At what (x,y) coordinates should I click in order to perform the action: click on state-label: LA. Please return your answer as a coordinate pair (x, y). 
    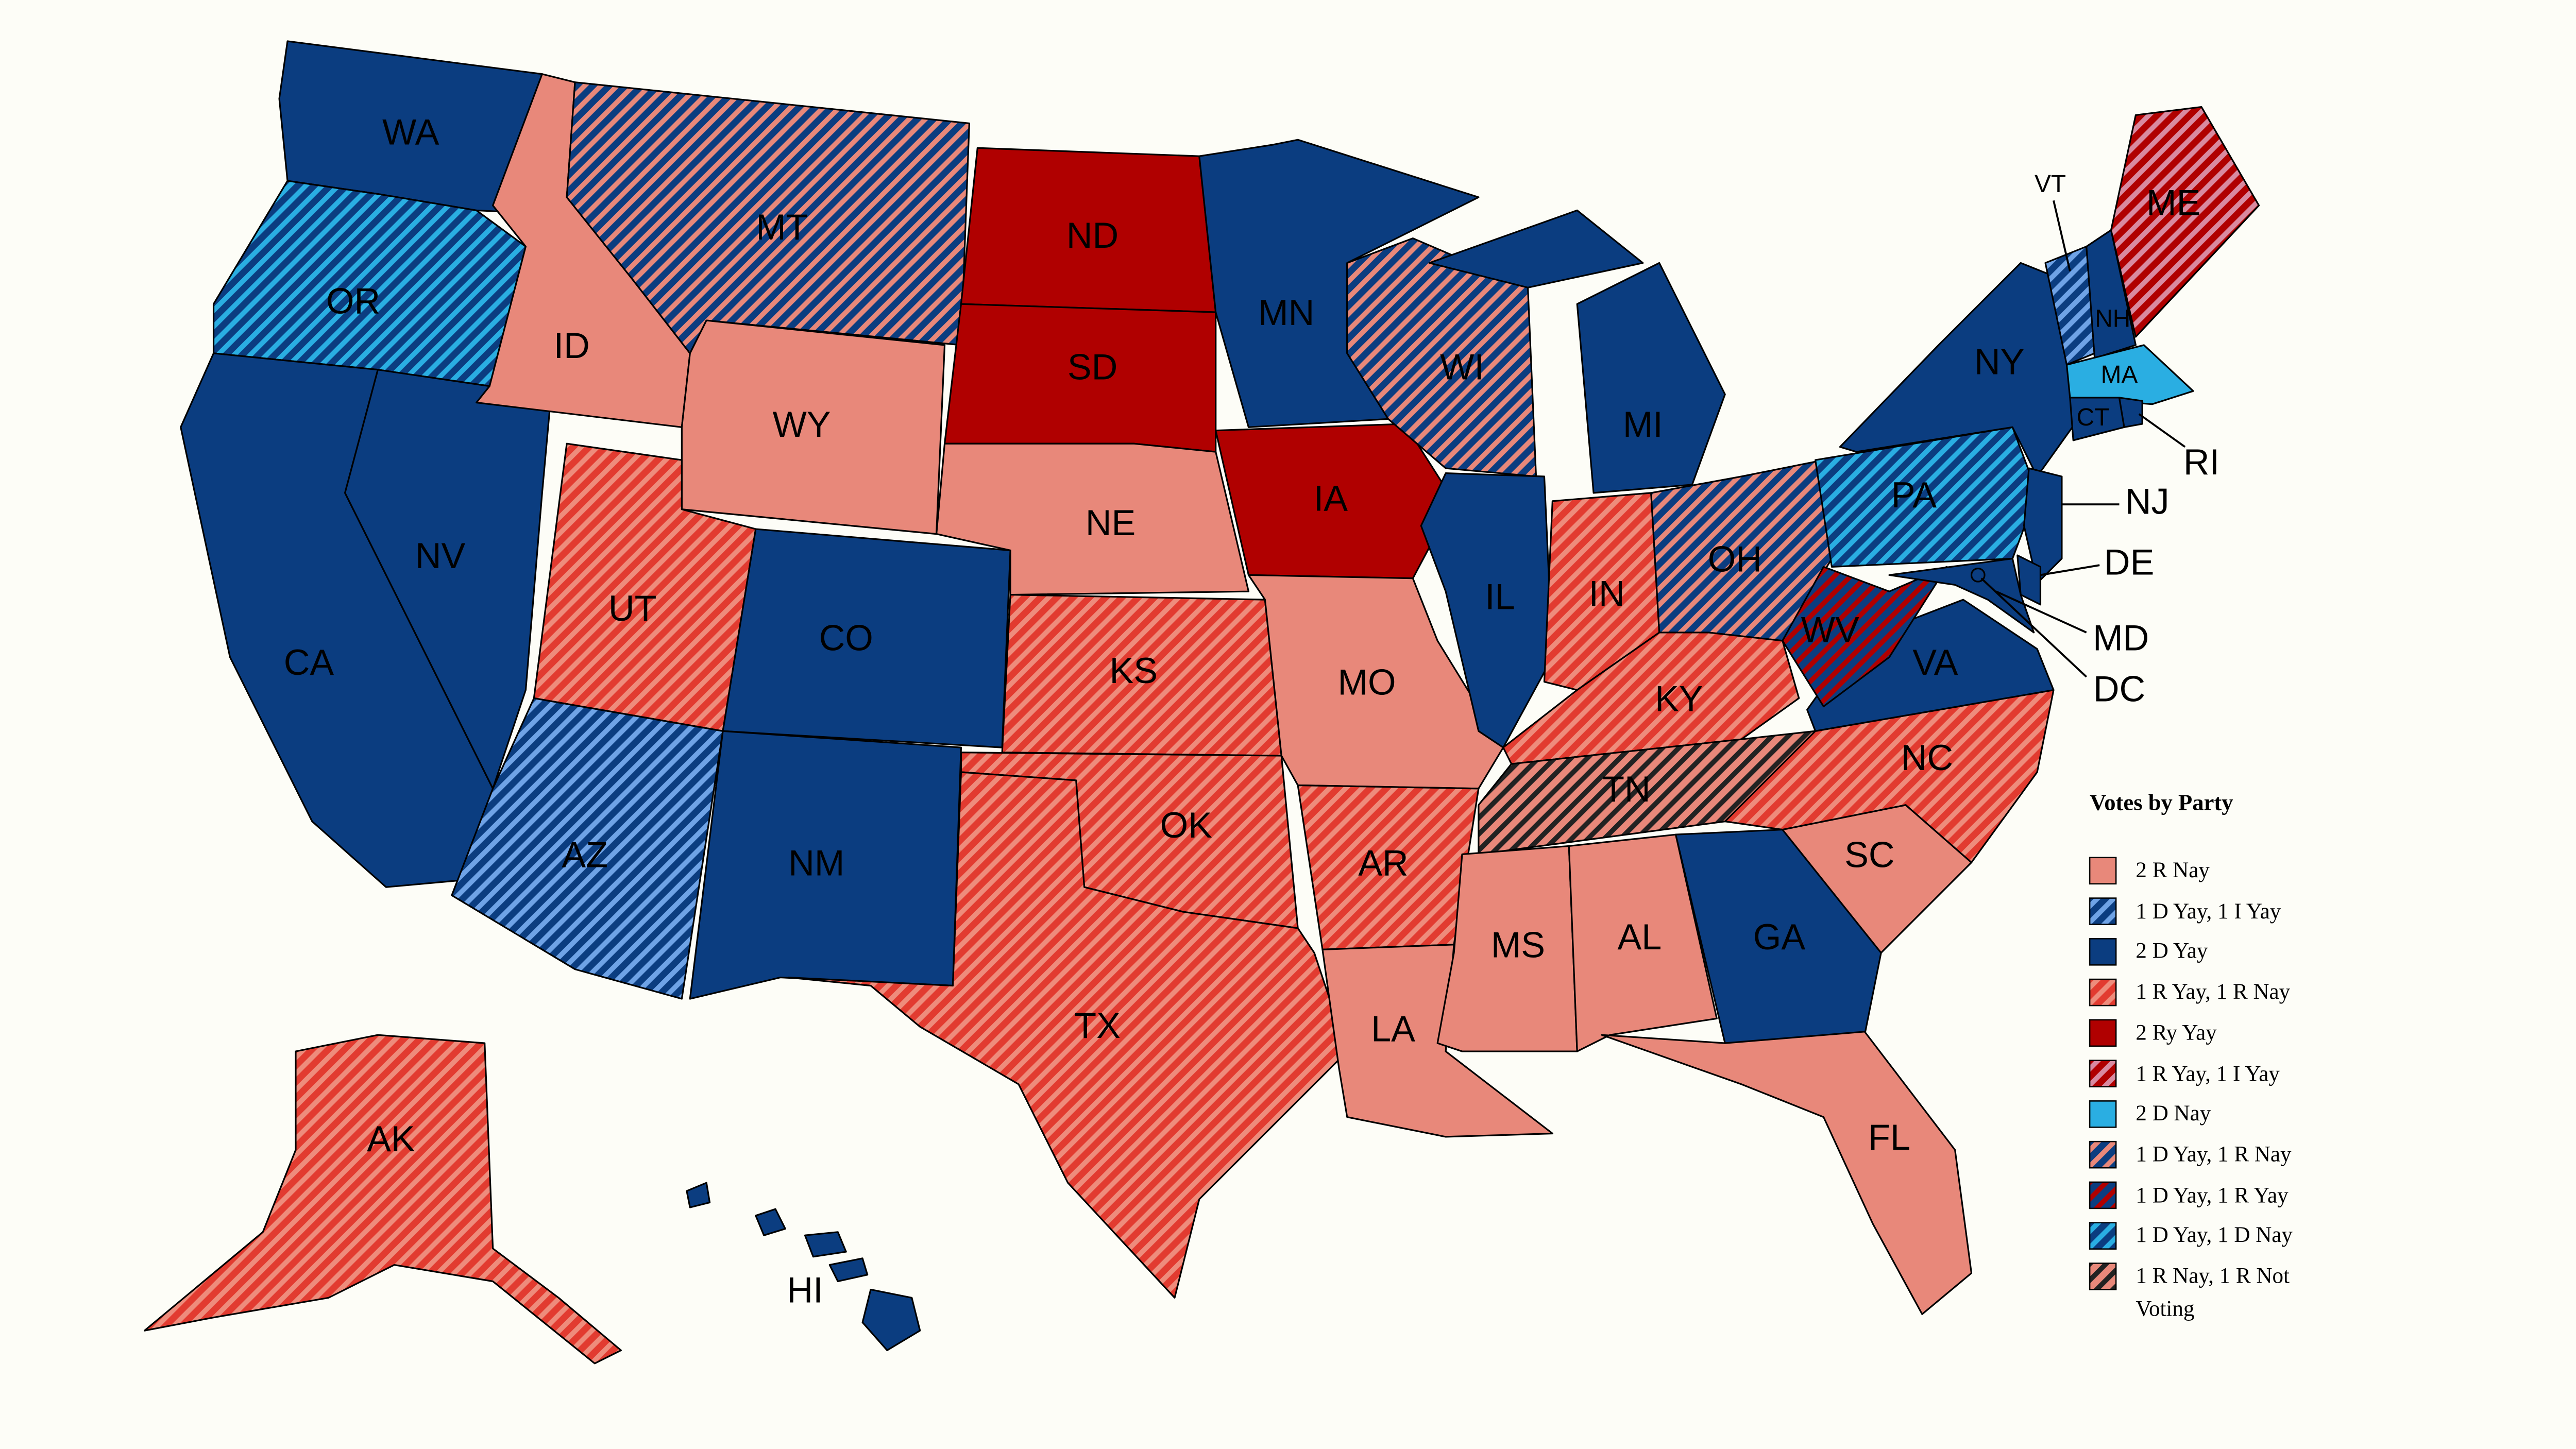
    Looking at the image, I should click on (1393, 1028).